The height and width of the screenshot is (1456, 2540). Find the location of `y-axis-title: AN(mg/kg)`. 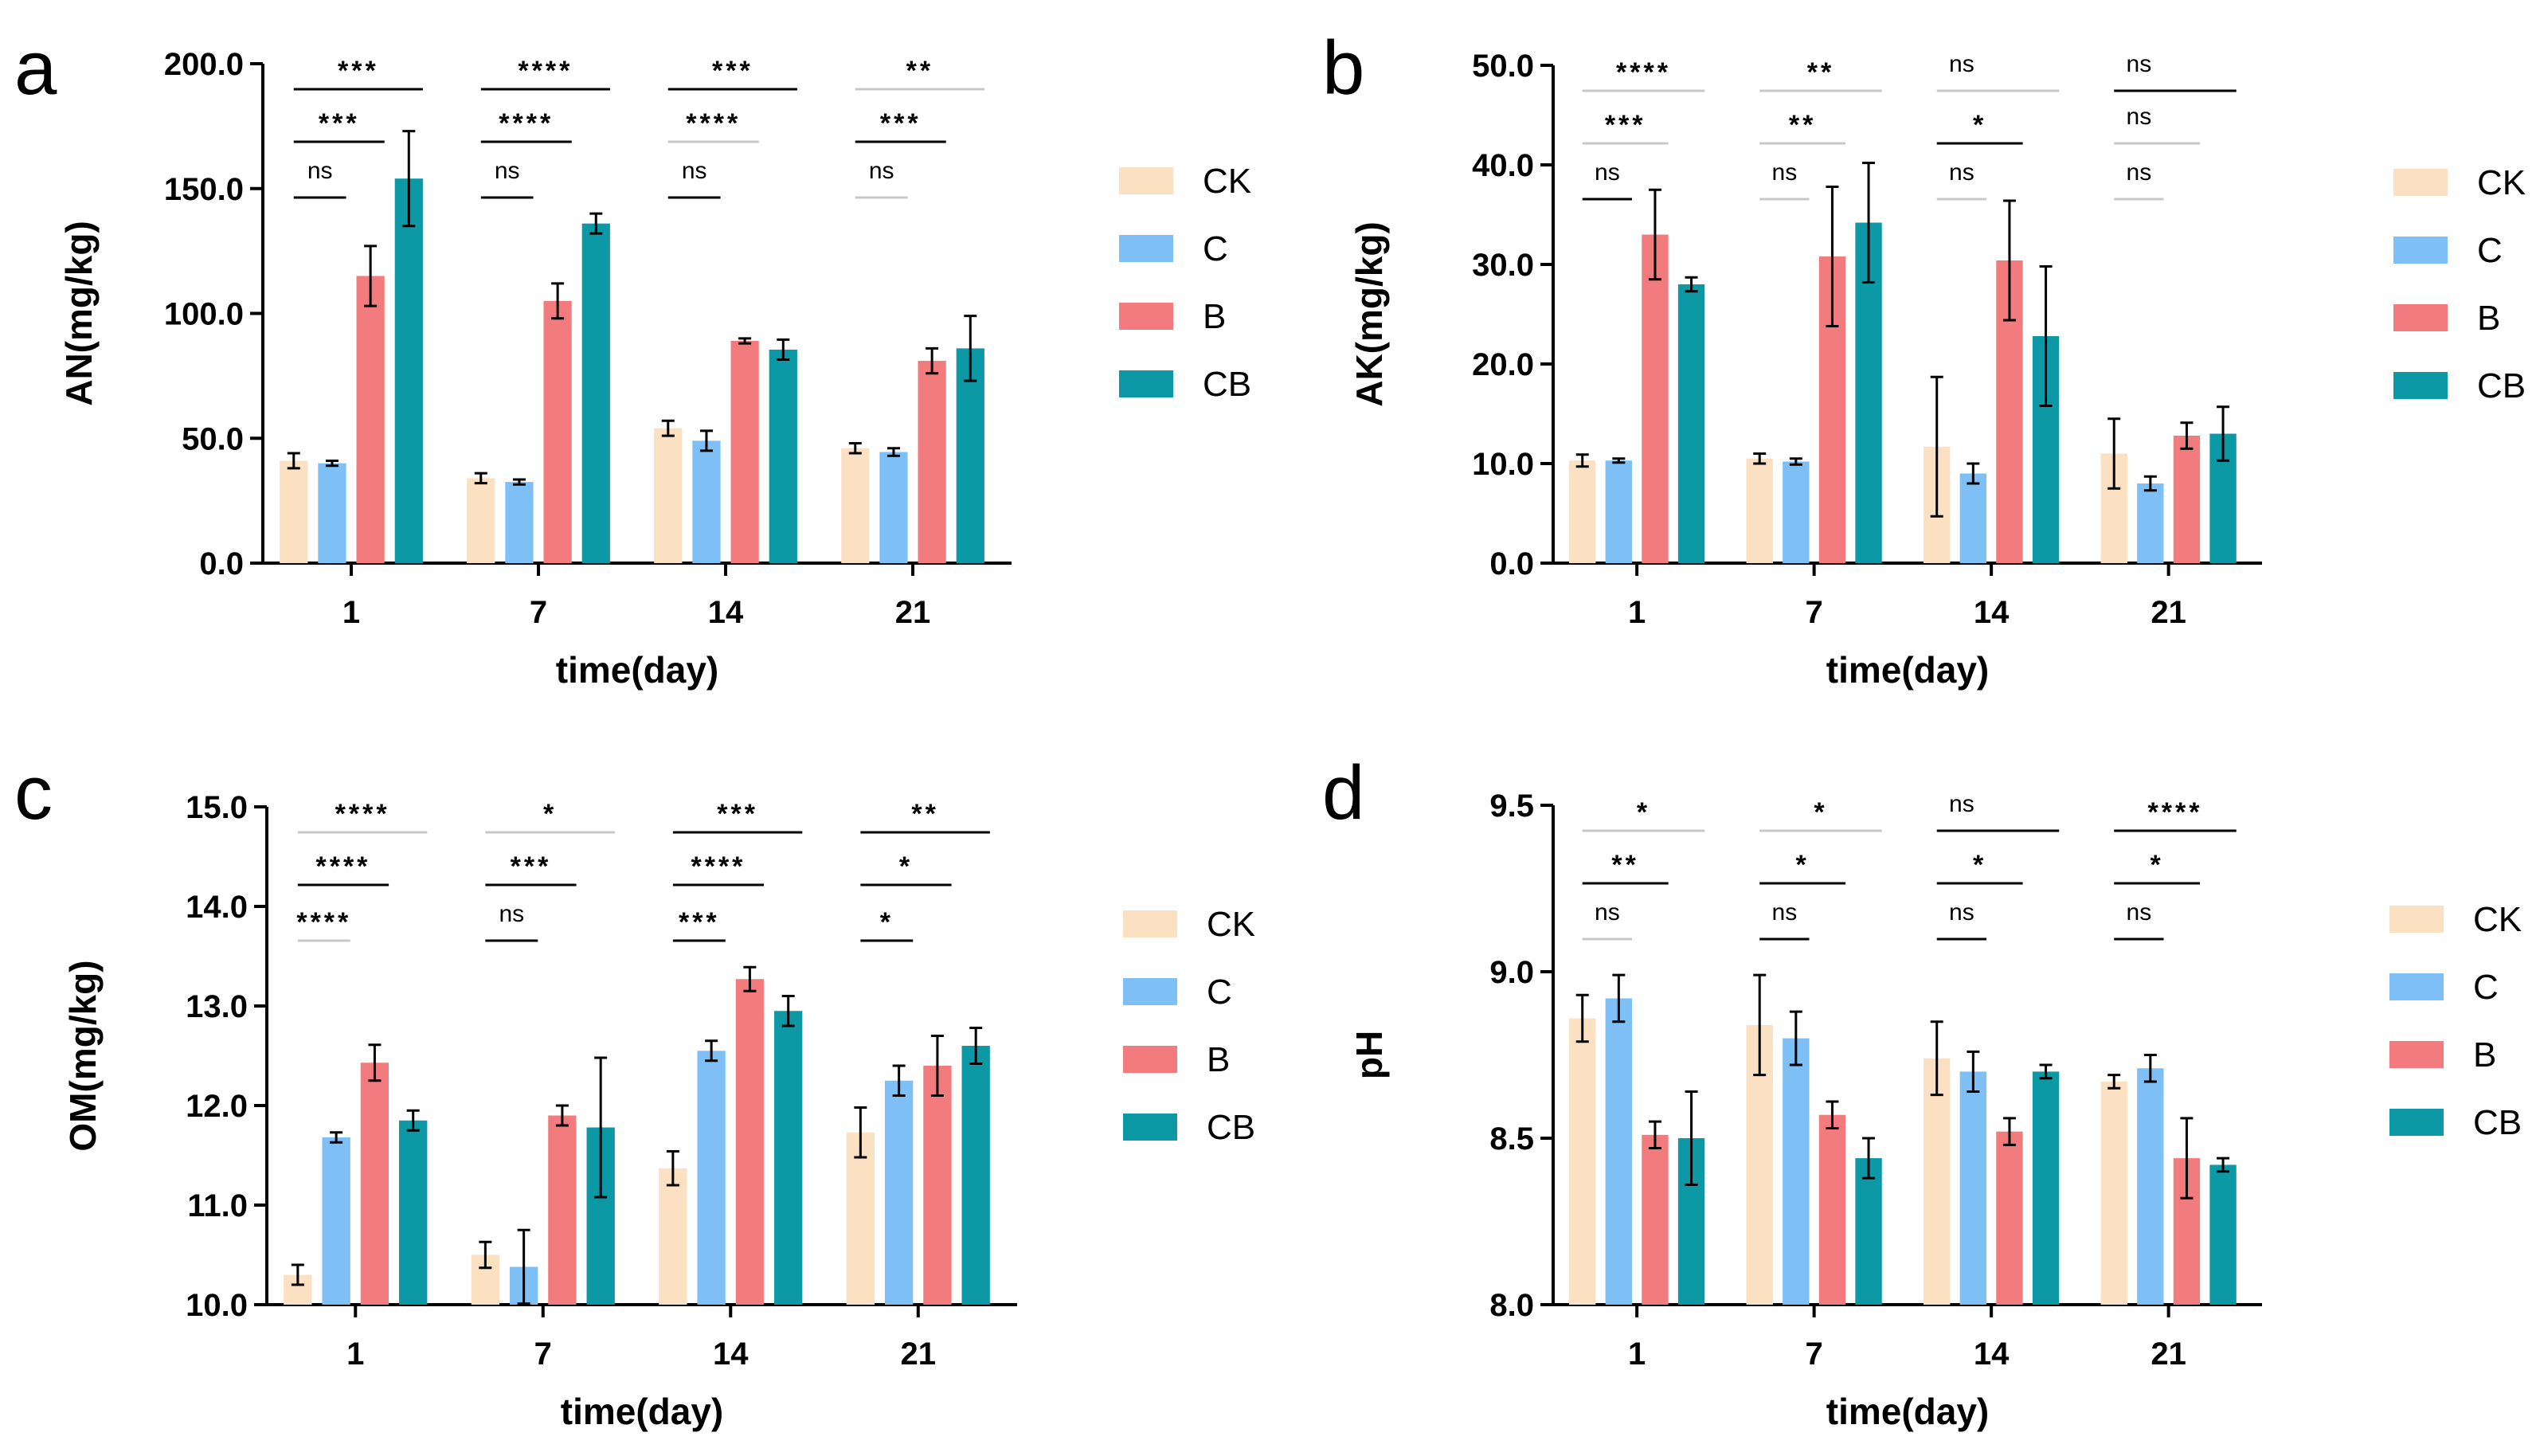

y-axis-title: AN(mg/kg) is located at coordinates (79, 313).